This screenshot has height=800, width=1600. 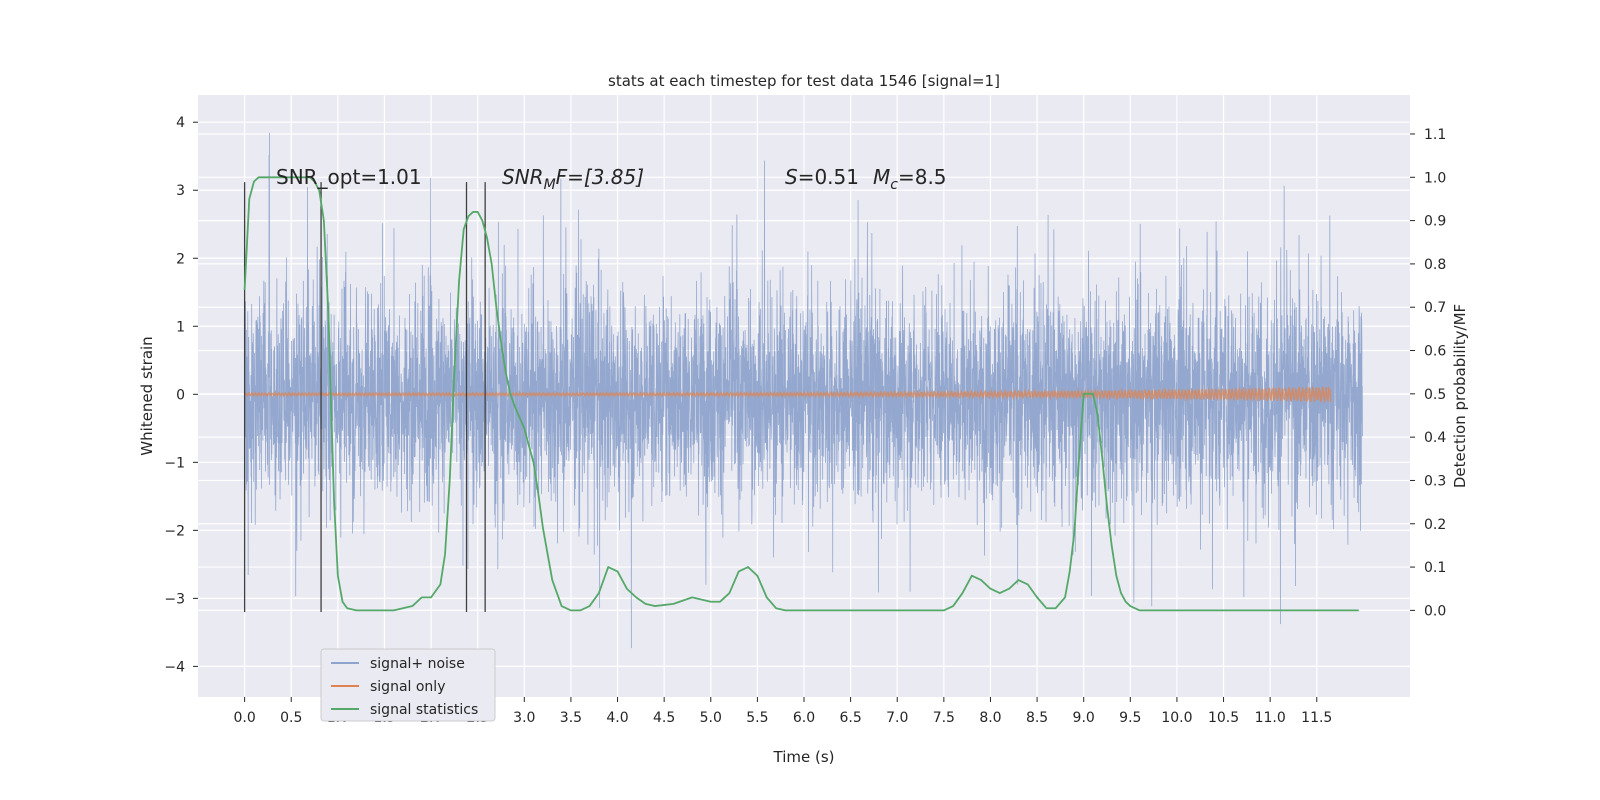 I want to click on y2-tick-label: 0.9, so click(x=1435, y=222).